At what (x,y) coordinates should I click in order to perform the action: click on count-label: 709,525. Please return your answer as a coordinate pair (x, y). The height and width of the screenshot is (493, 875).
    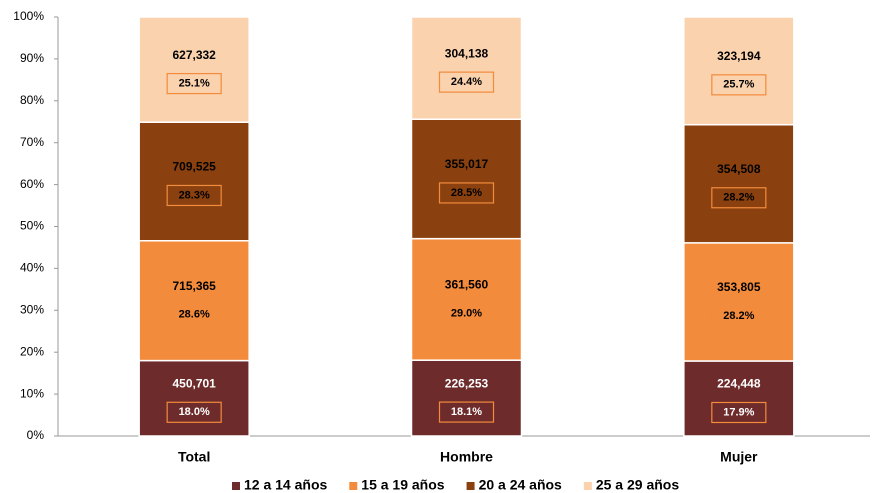
    Looking at the image, I should click on (194, 167).